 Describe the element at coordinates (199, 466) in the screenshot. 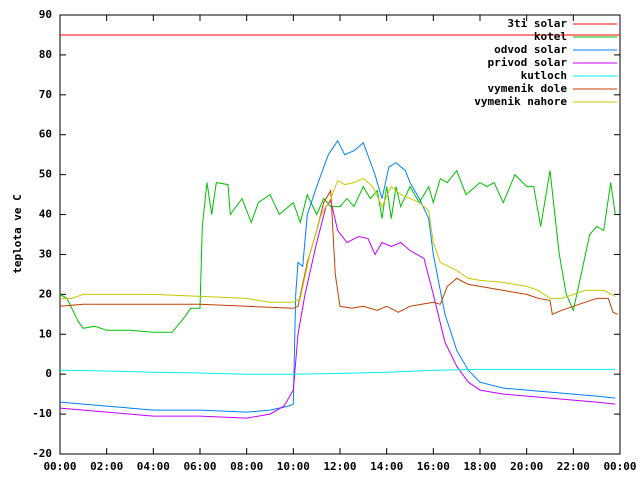

I see `x-tick-label: 06:00` at that location.